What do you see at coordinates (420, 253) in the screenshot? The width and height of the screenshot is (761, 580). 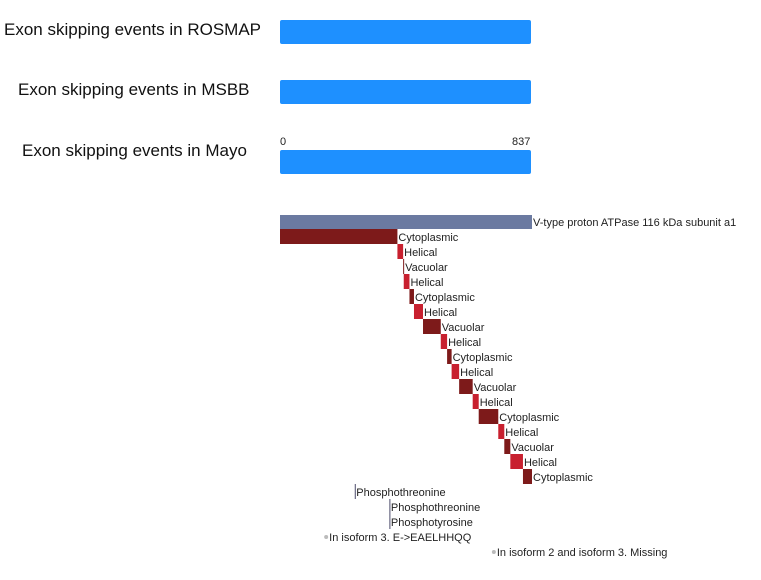 I see `topology-label-2: Helical` at bounding box center [420, 253].